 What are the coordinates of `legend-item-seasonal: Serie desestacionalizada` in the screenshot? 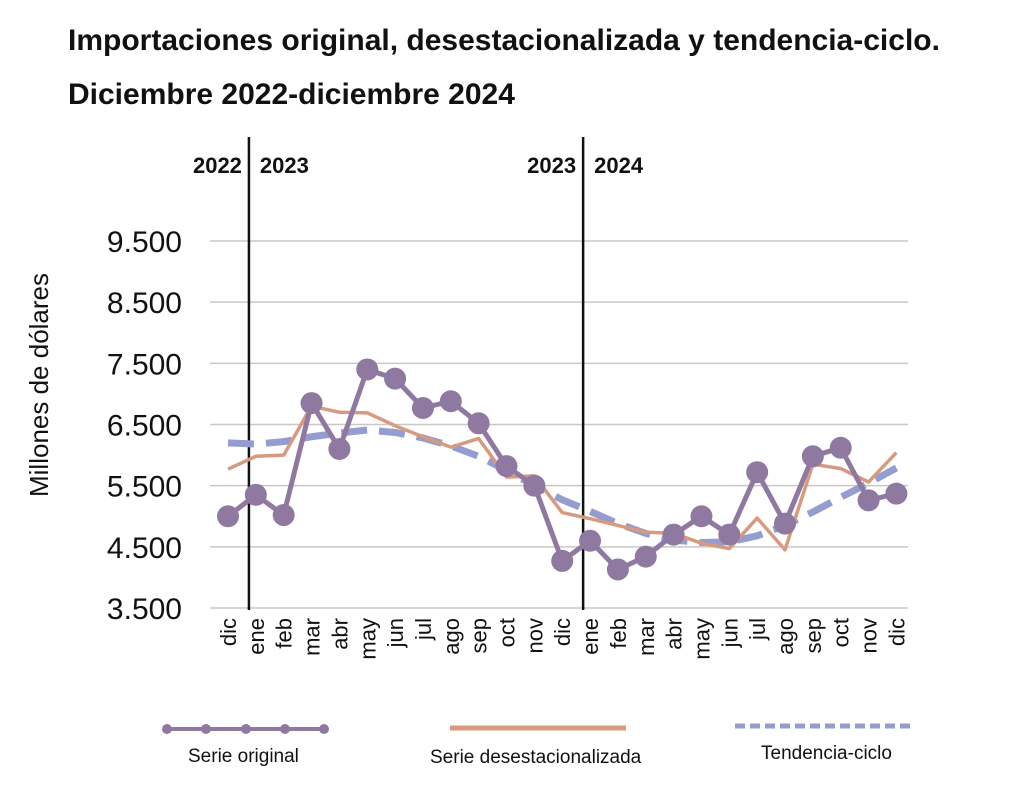 It's located at (536, 746).